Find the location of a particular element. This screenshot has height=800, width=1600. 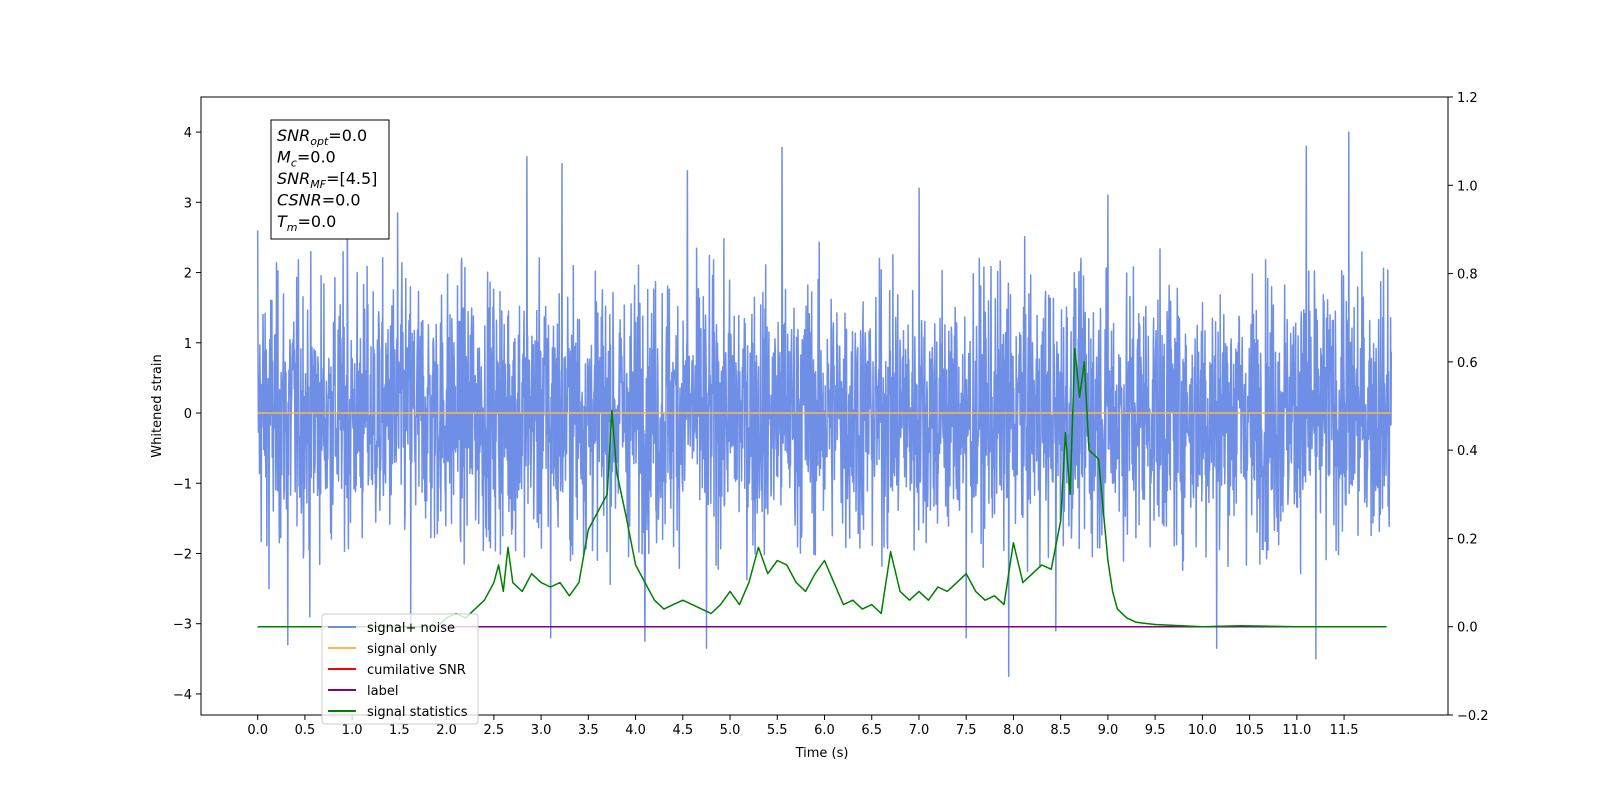

x-tick-label: 2.0 is located at coordinates (446, 730).